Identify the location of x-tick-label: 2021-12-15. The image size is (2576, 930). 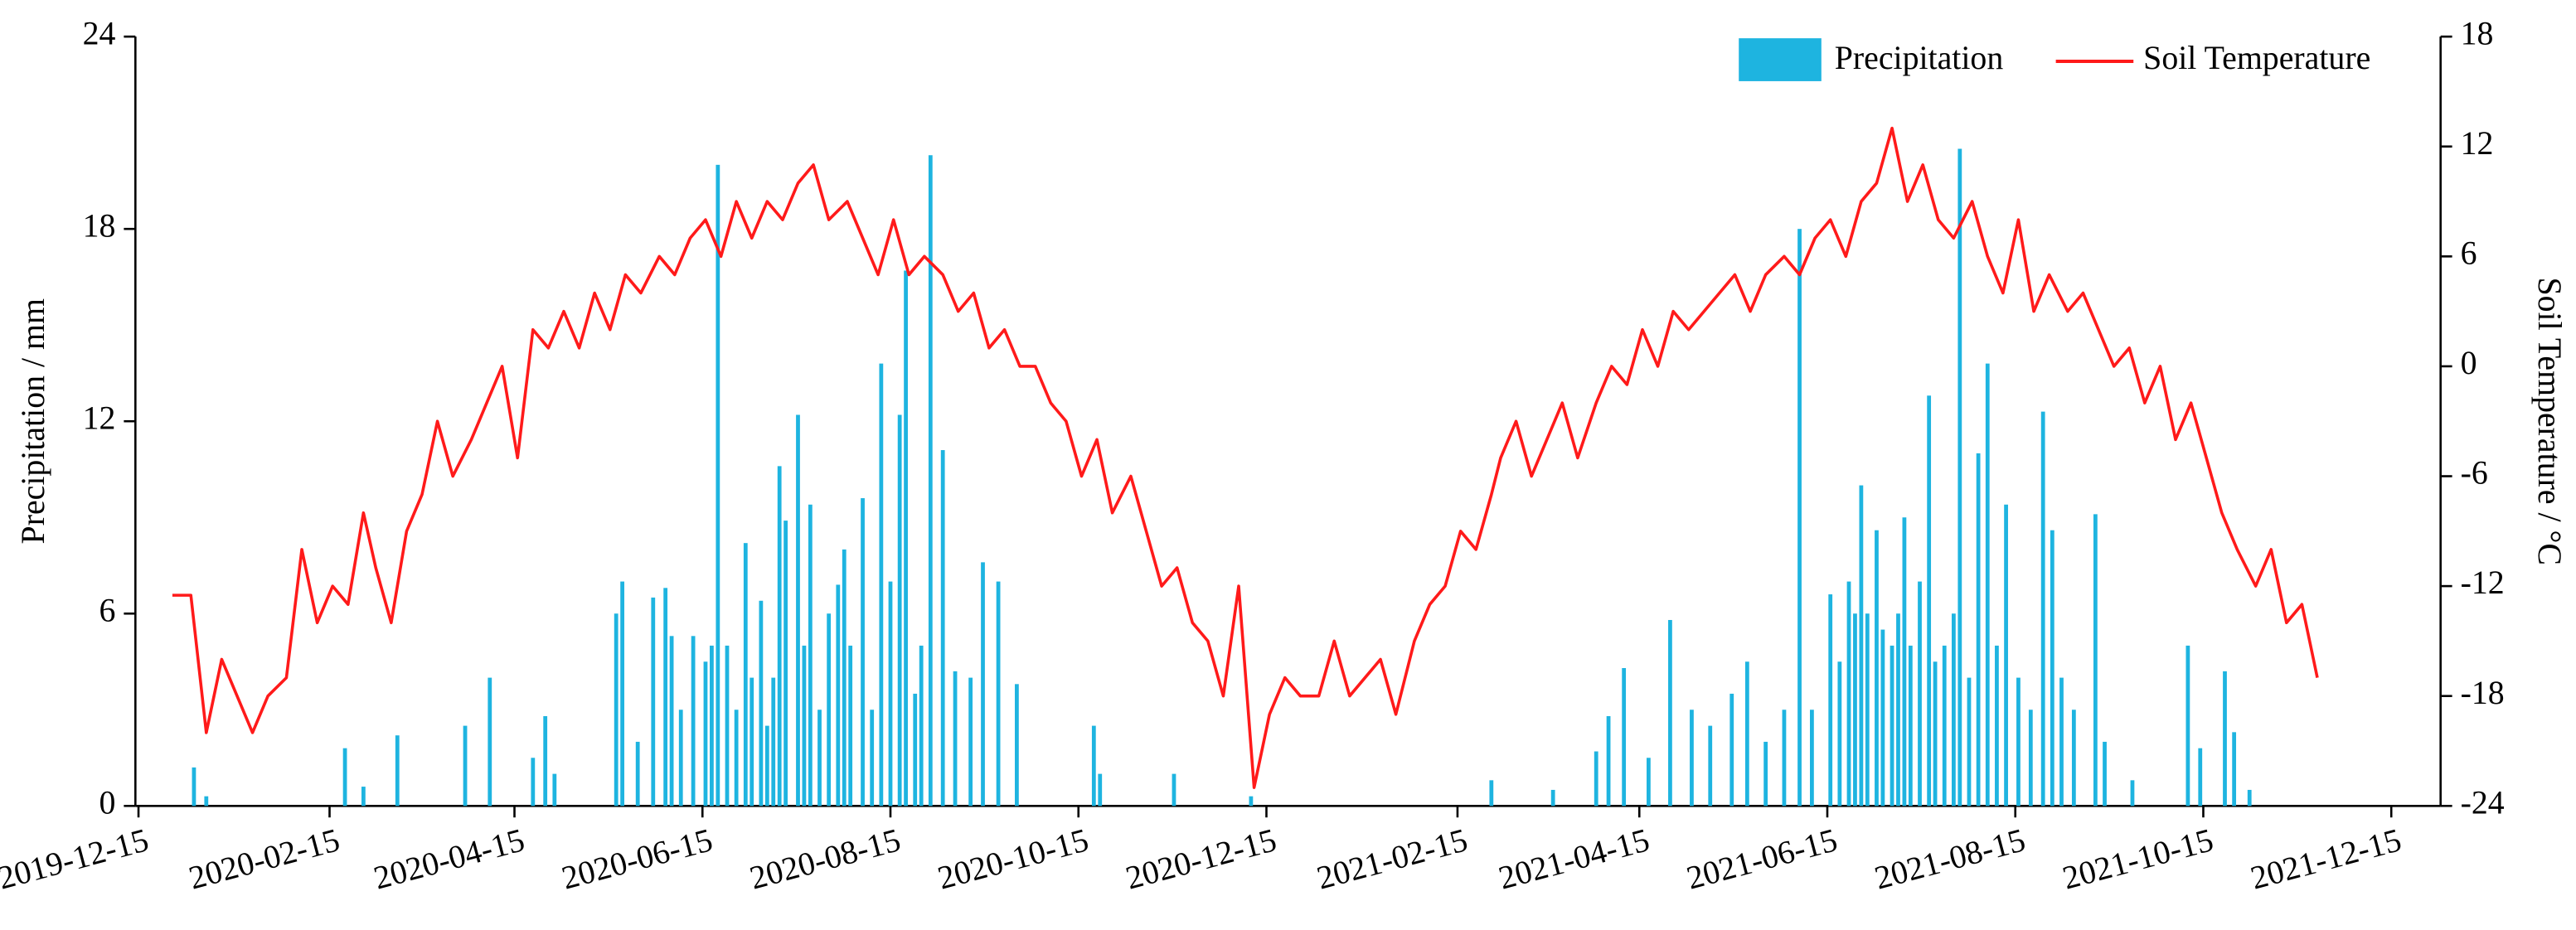
(2326, 859).